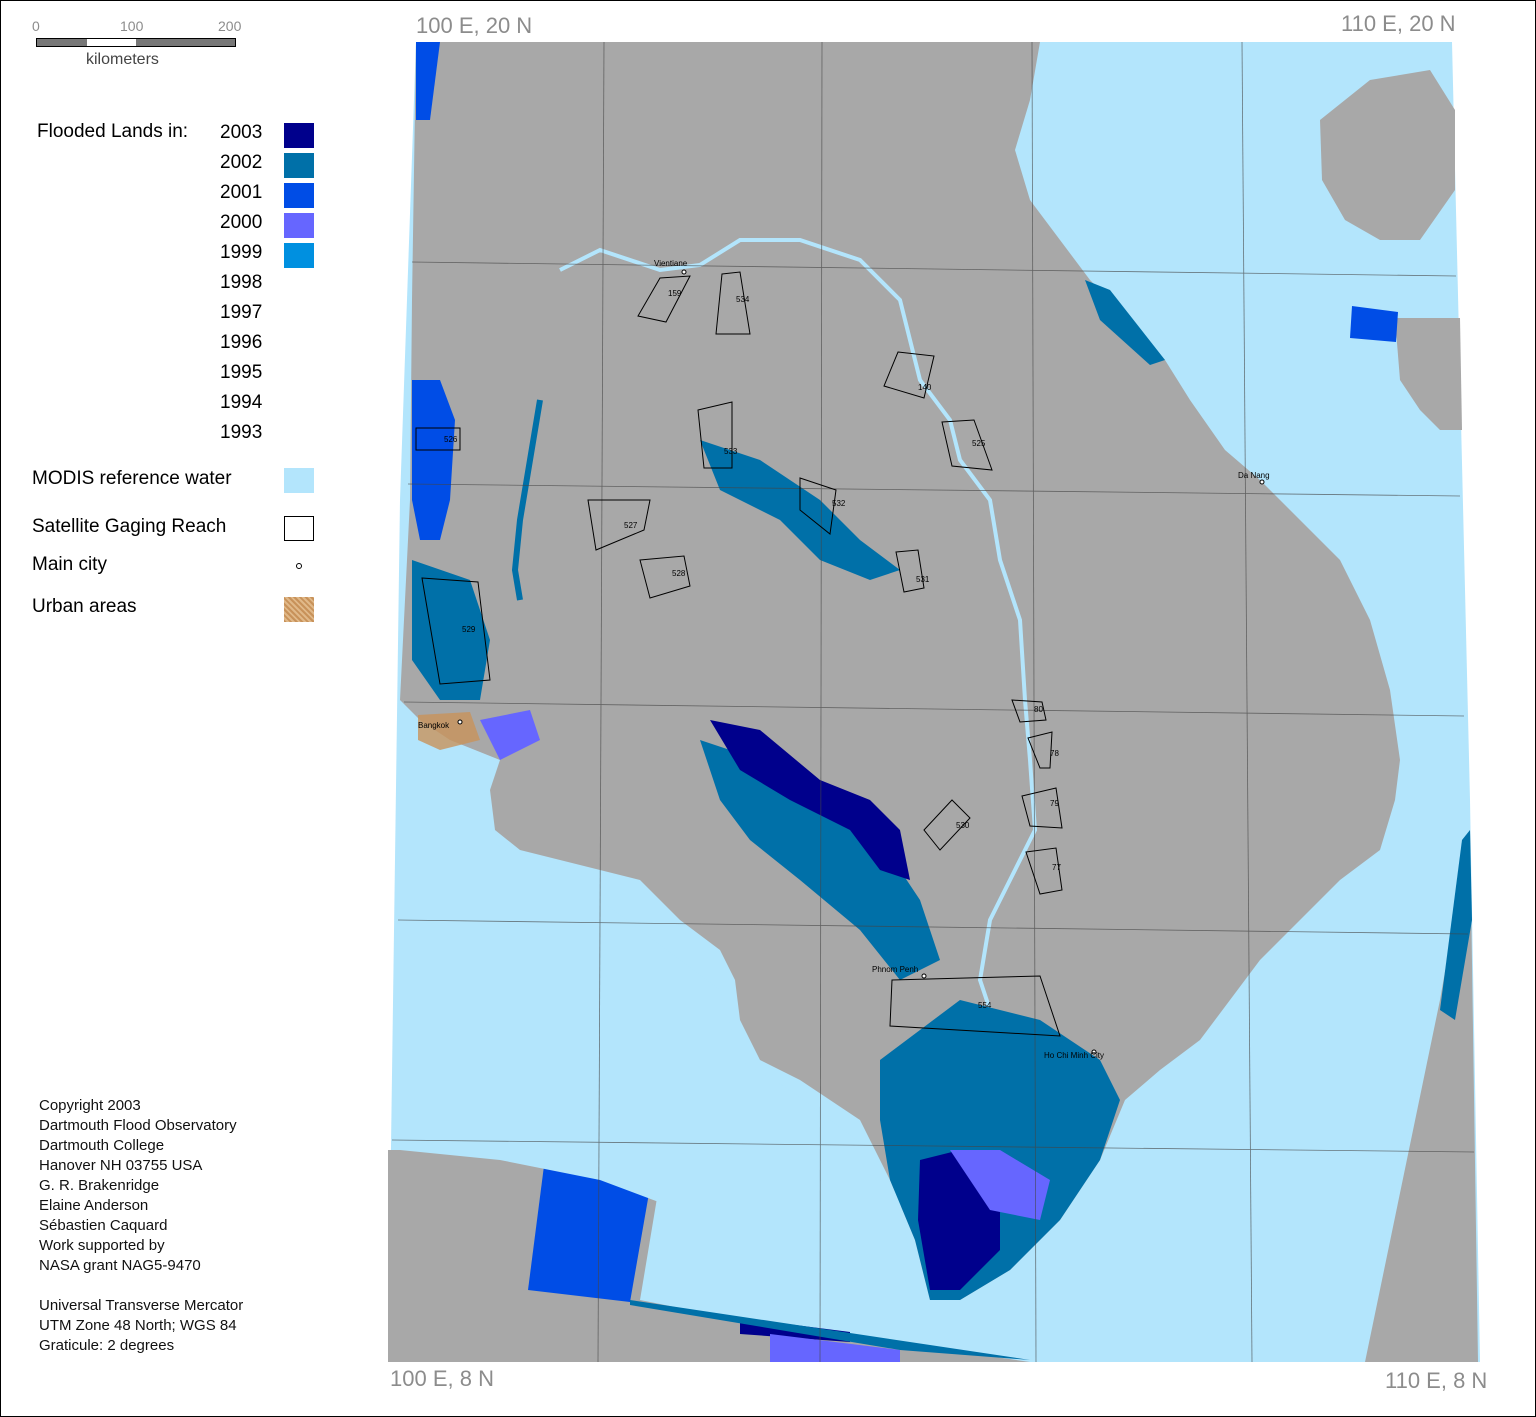  Describe the element at coordinates (132, 478) in the screenshot. I see `legend-reference-water-label: MODIS reference water` at that location.